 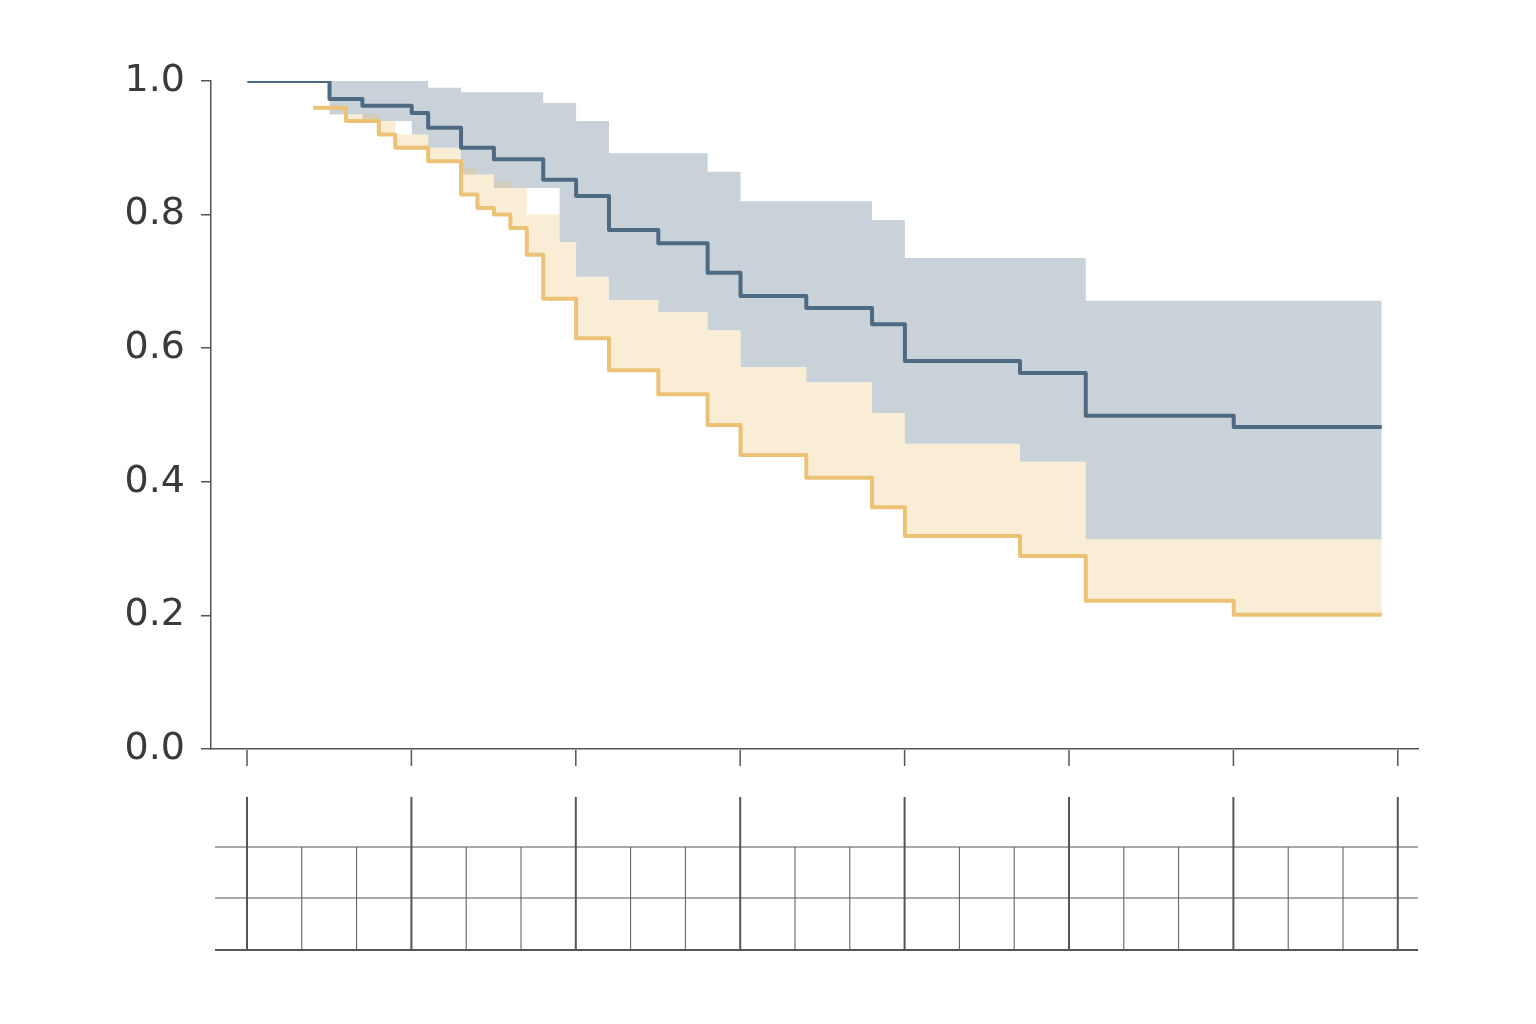 What do you see at coordinates (154, 612) in the screenshot?
I see `y-tick-label: 0.2` at bounding box center [154, 612].